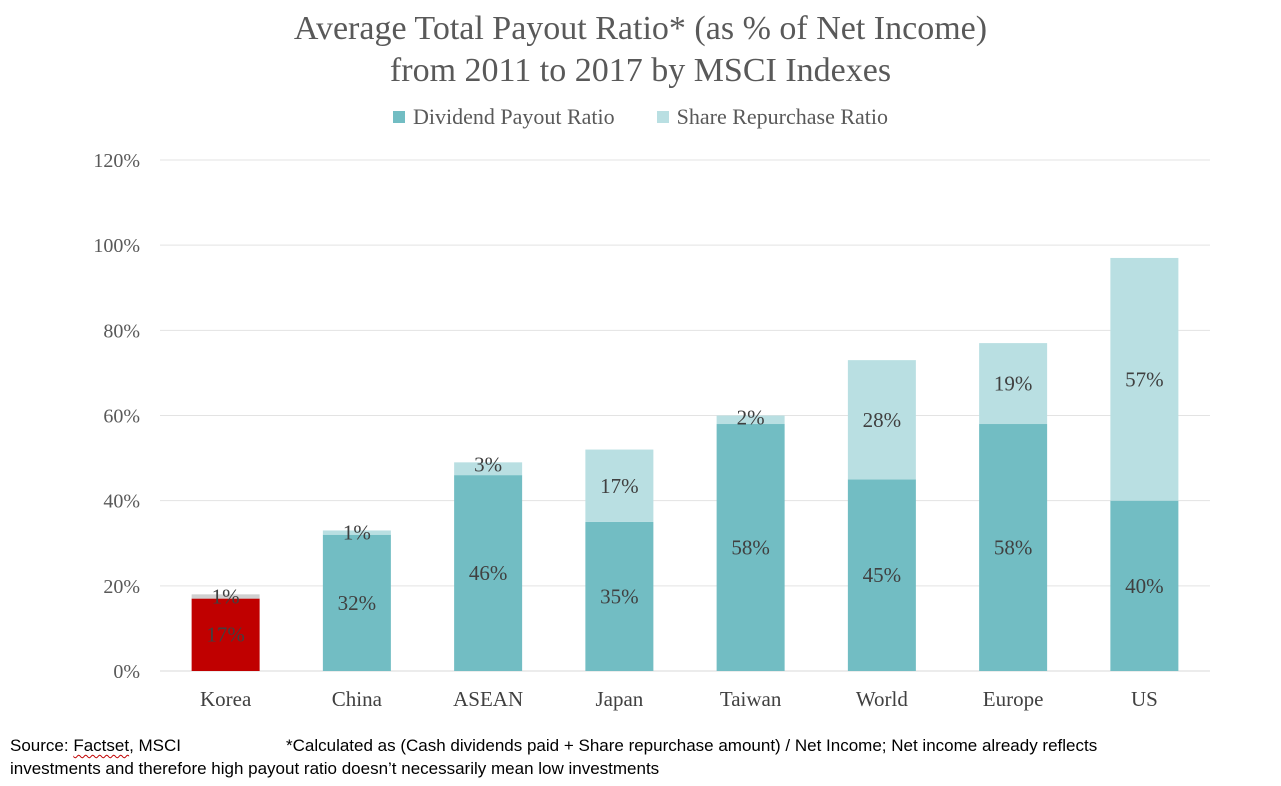 This screenshot has height=786, width=1281. I want to click on data-label-repurchase: 17%, so click(619, 486).